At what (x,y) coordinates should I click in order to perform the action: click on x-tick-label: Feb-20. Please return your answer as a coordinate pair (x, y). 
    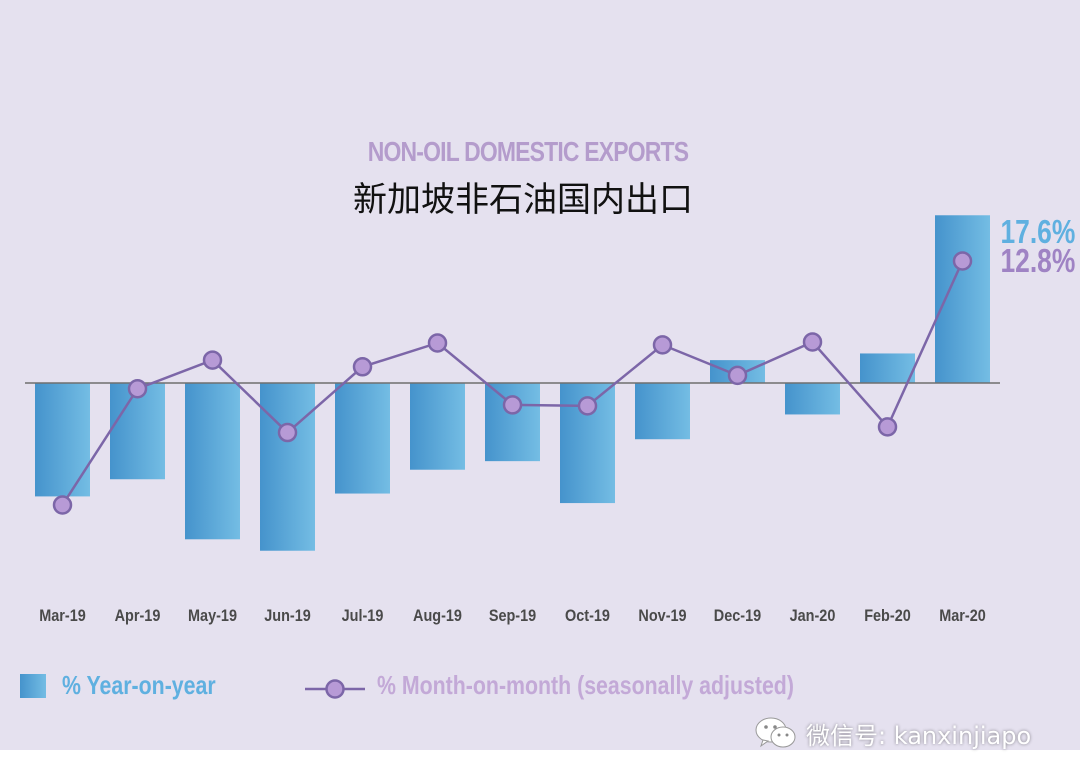
    Looking at the image, I should click on (887, 616).